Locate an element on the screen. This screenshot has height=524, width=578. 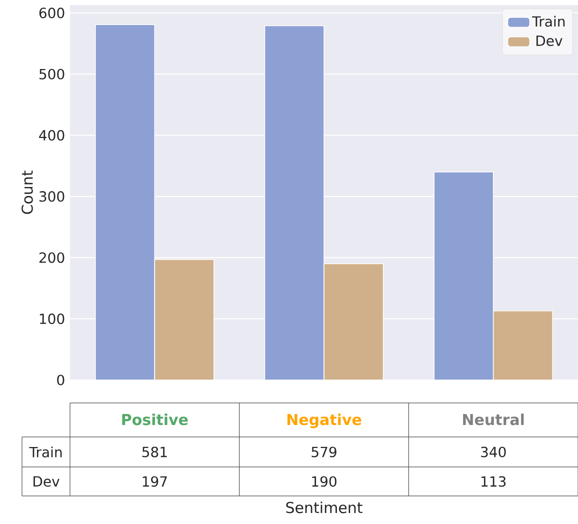
x-tick-label: Negative is located at coordinates (324, 421).